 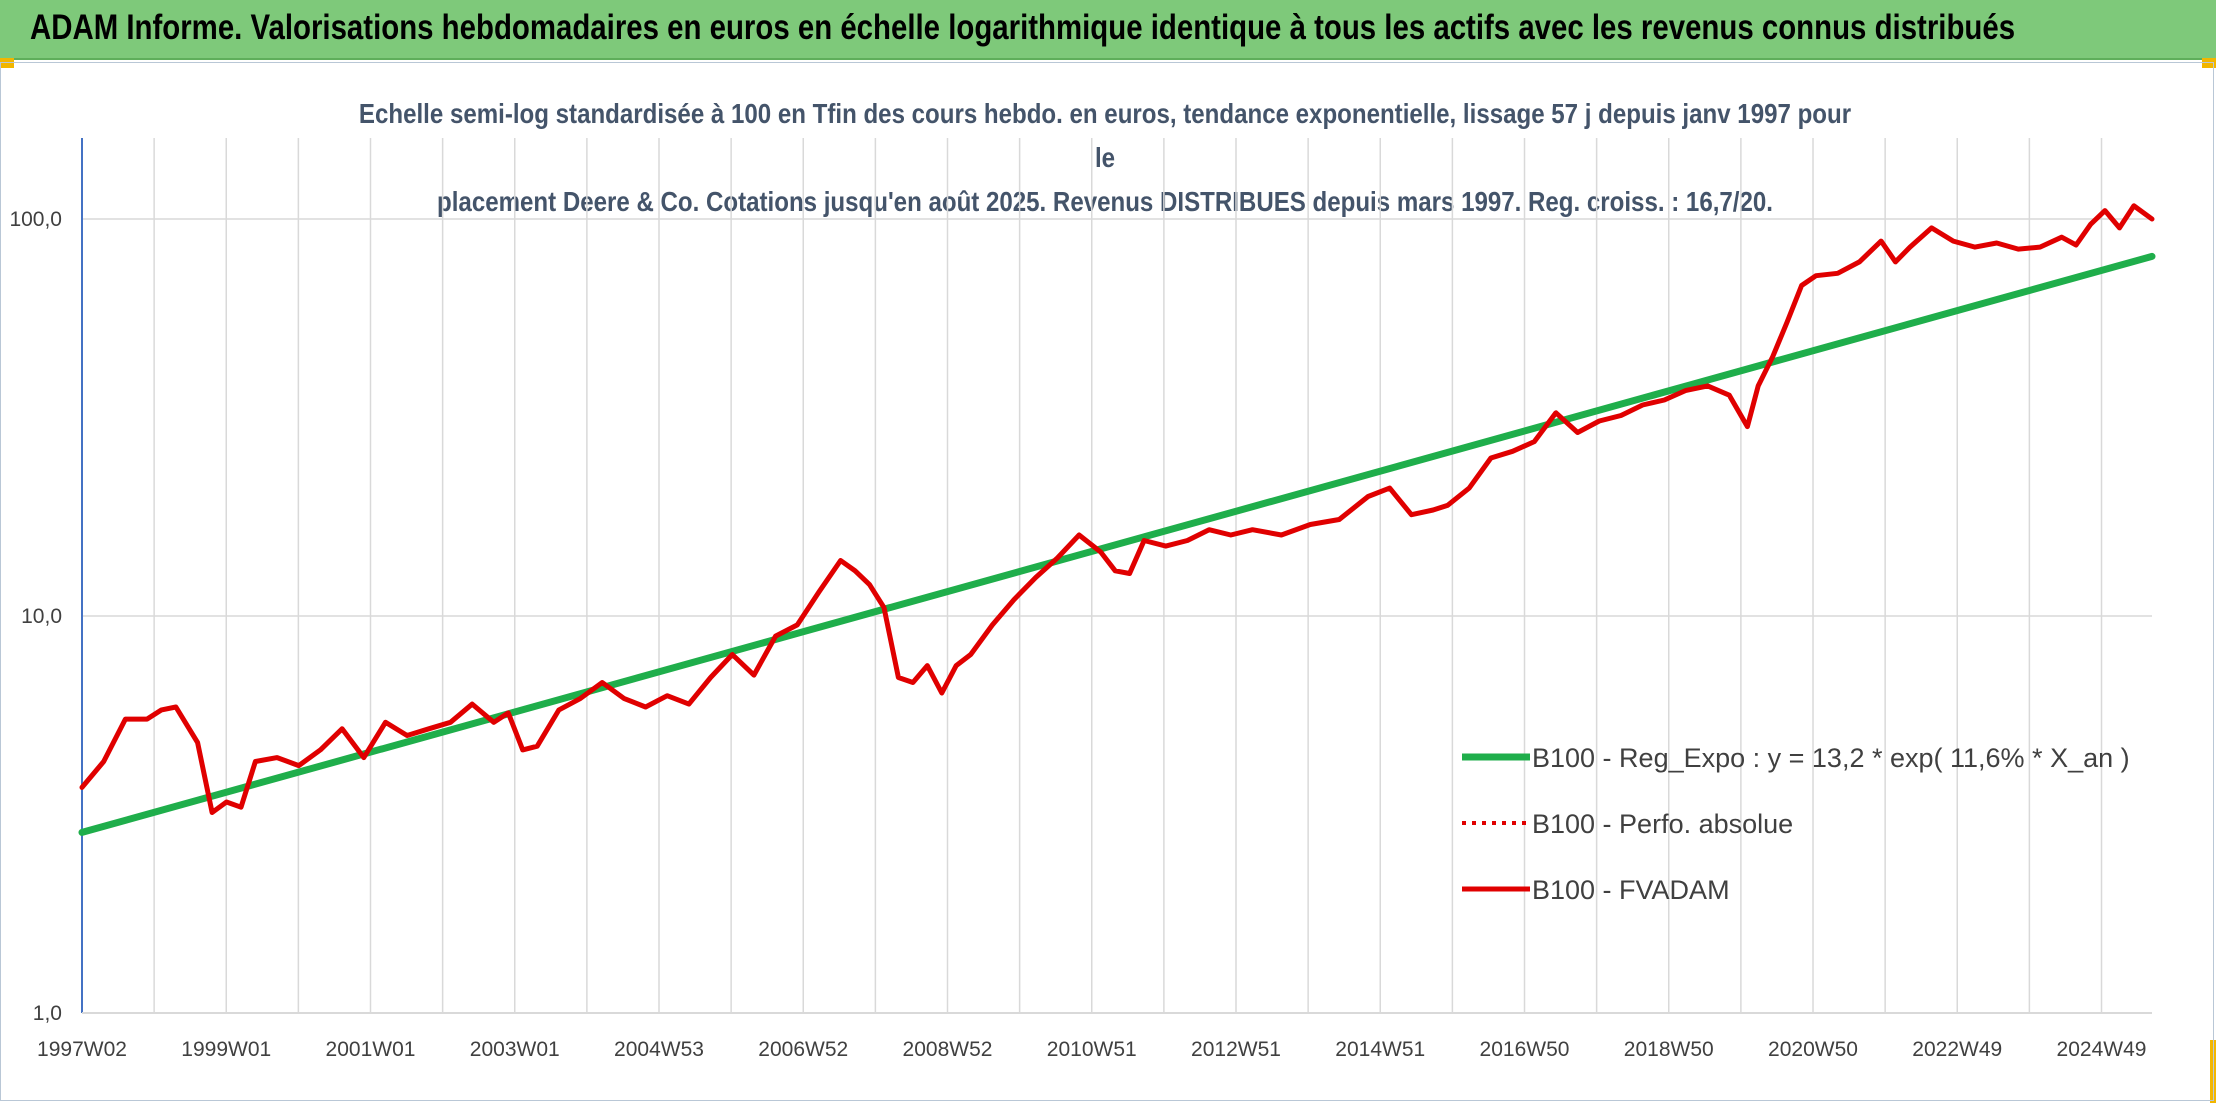 I want to click on x-tick-label: 2014W51, so click(x=1380, y=1049).